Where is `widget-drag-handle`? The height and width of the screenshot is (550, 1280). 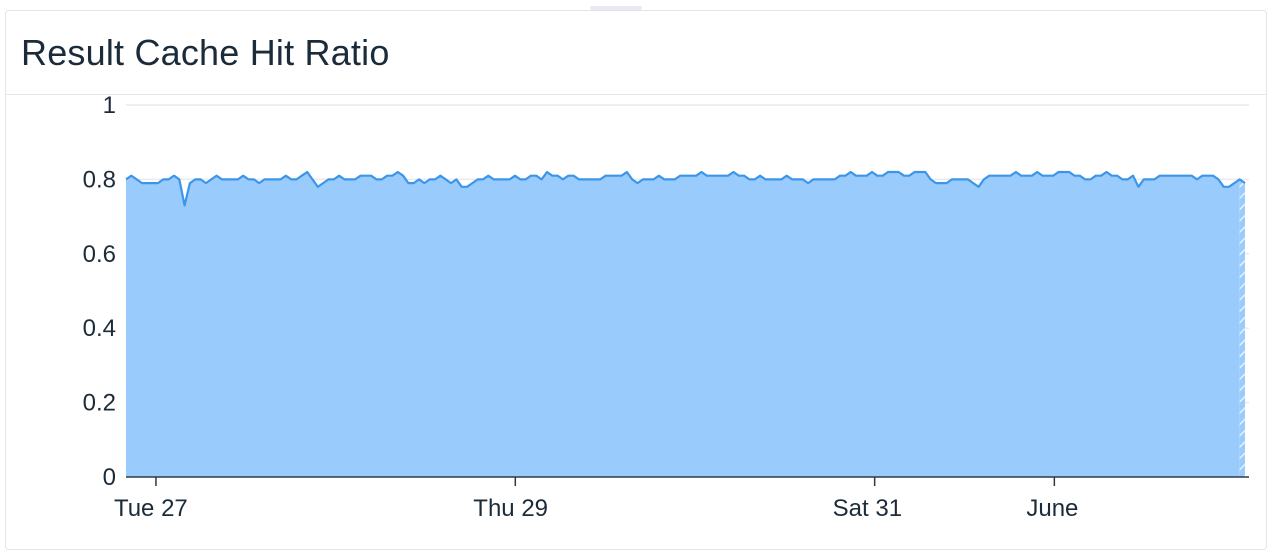 widget-drag-handle is located at coordinates (616, 8).